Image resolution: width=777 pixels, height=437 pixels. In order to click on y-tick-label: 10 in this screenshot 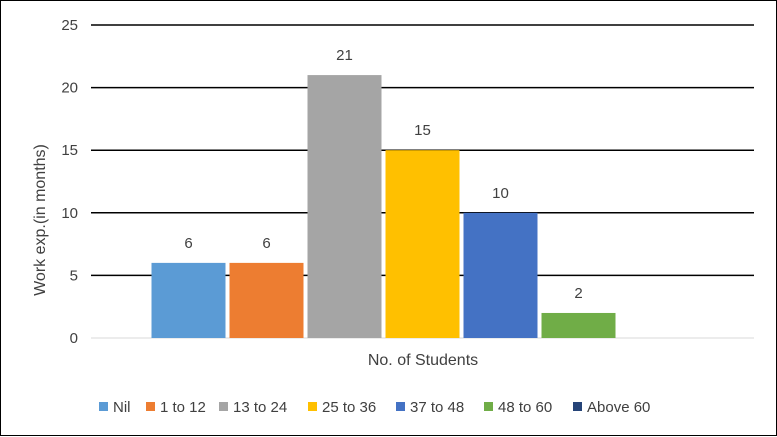, I will do `click(69, 213)`.